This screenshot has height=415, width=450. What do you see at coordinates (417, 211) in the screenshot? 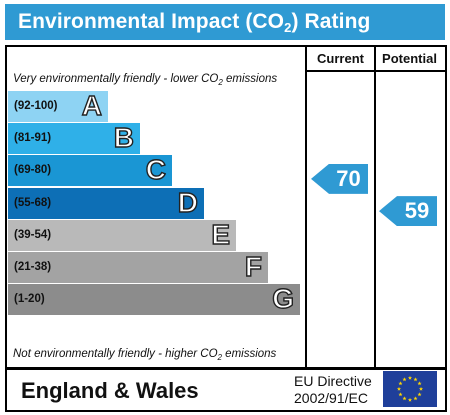
I see `potential-rating-value: 59` at bounding box center [417, 211].